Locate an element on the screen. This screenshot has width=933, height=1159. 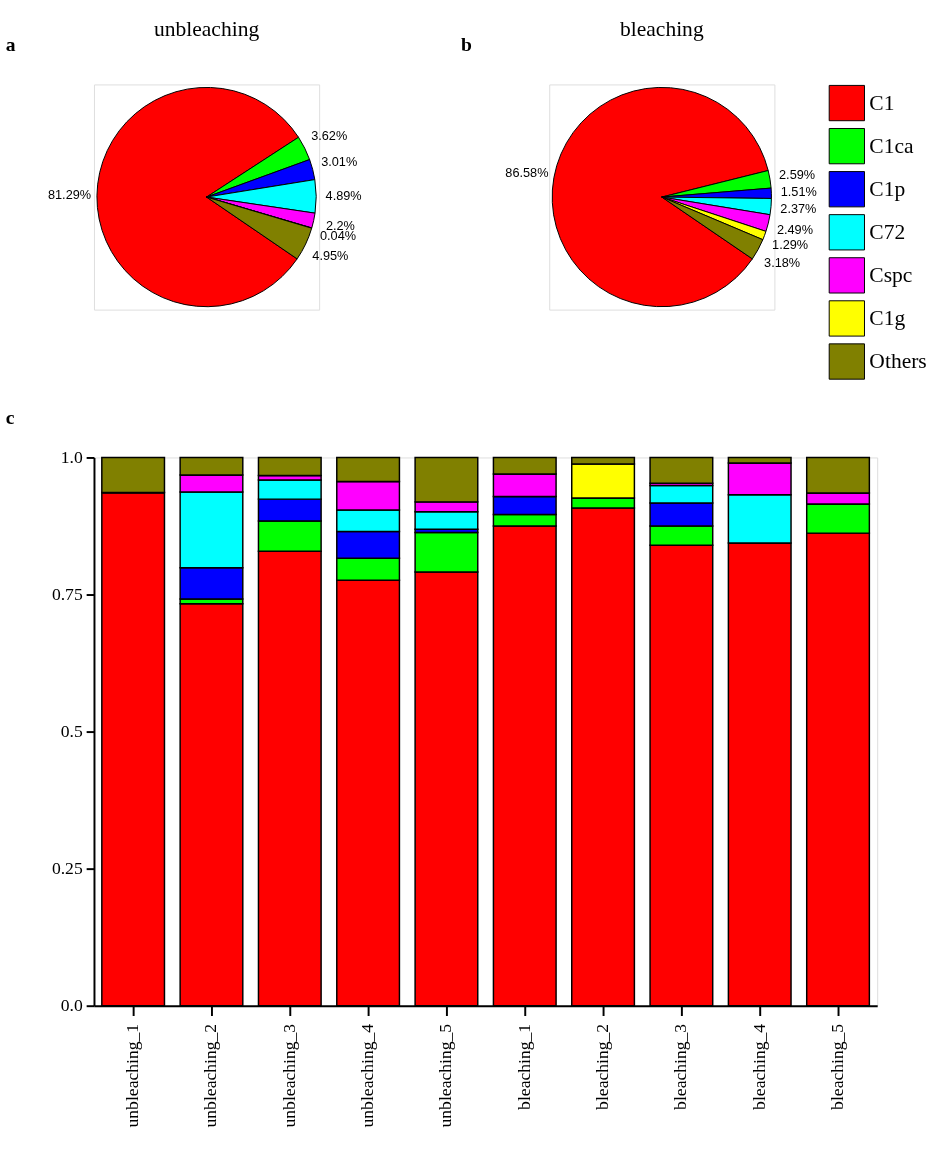
y-tick-label: 0.5 is located at coordinates (71, 730).